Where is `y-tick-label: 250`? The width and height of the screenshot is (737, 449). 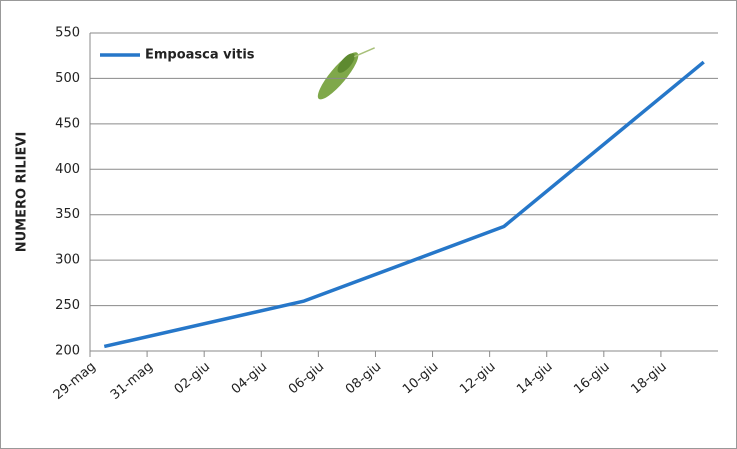 y-tick-label: 250 is located at coordinates (67, 305).